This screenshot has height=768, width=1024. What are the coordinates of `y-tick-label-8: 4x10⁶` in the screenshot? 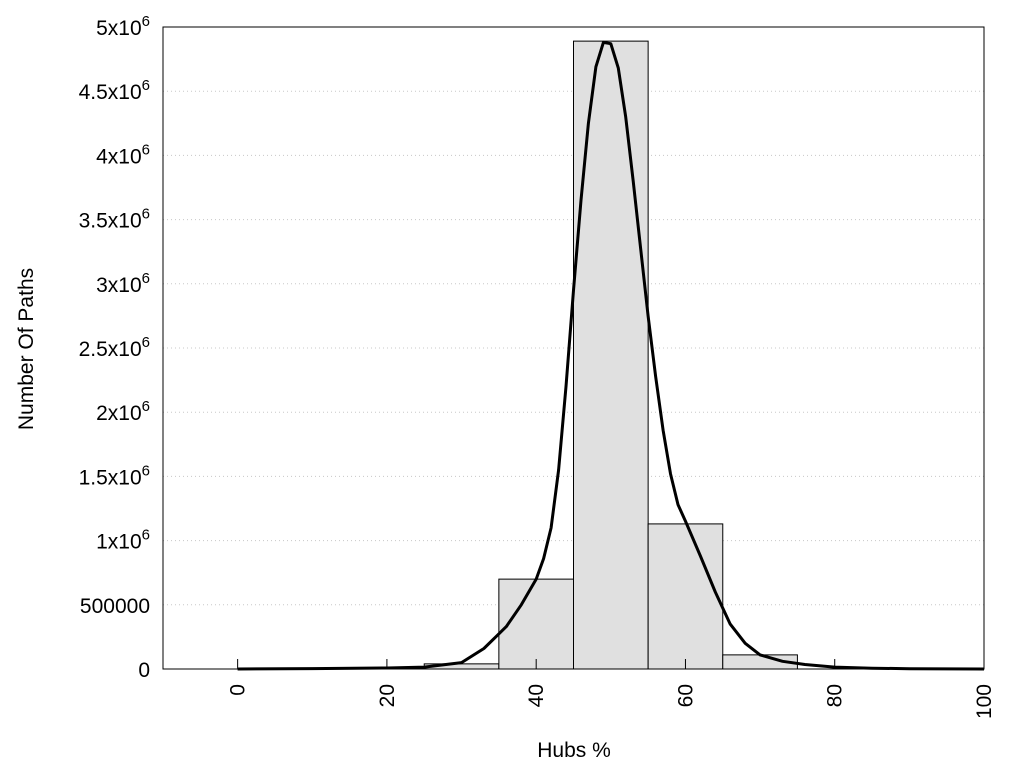 It's located at (123, 154).